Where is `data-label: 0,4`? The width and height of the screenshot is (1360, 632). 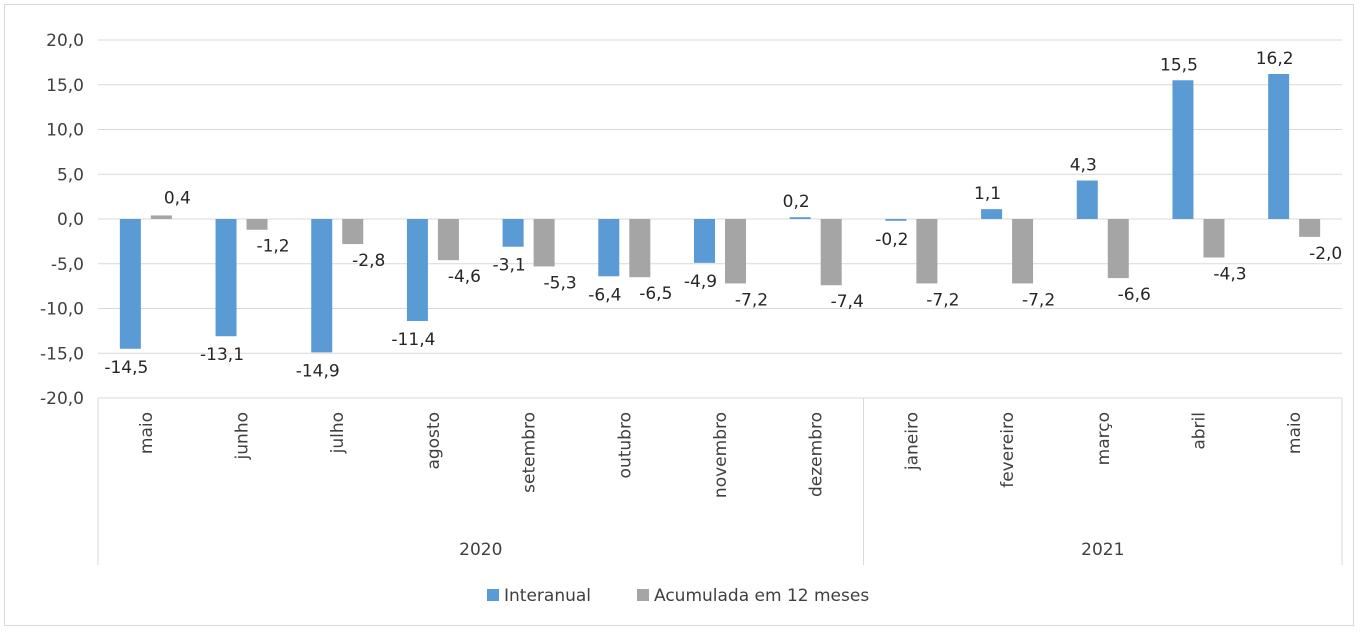 data-label: 0,4 is located at coordinates (177, 198).